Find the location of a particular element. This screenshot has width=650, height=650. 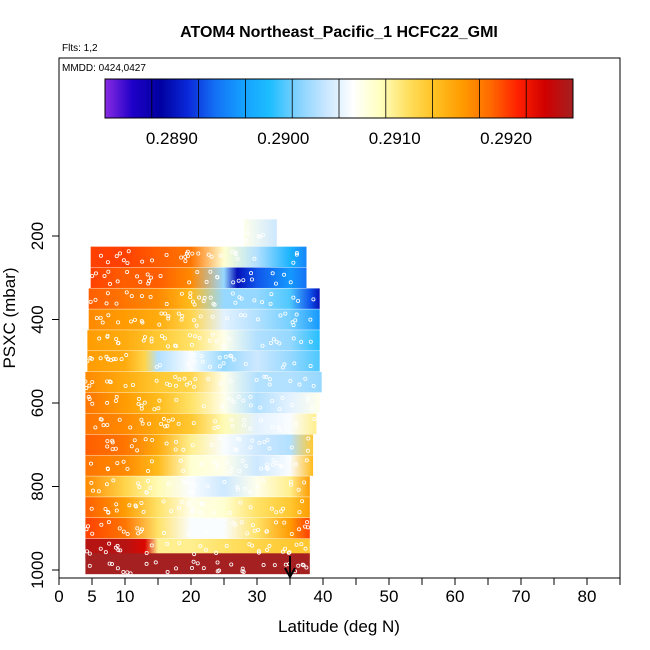

x-tick-label: 70 is located at coordinates (521, 596).